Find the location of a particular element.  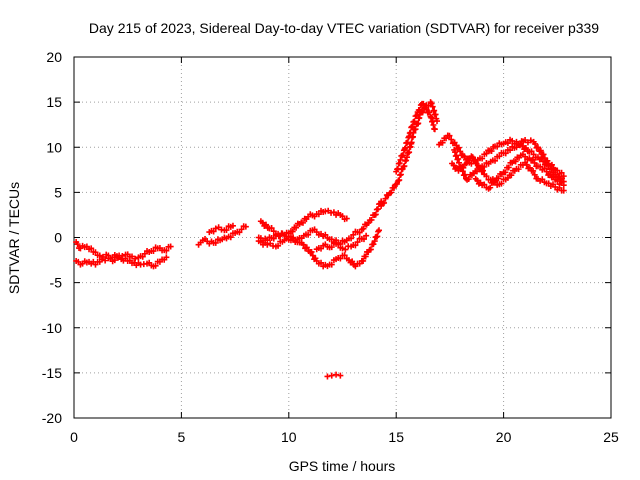

x-tick-label: 15 is located at coordinates (396, 437).